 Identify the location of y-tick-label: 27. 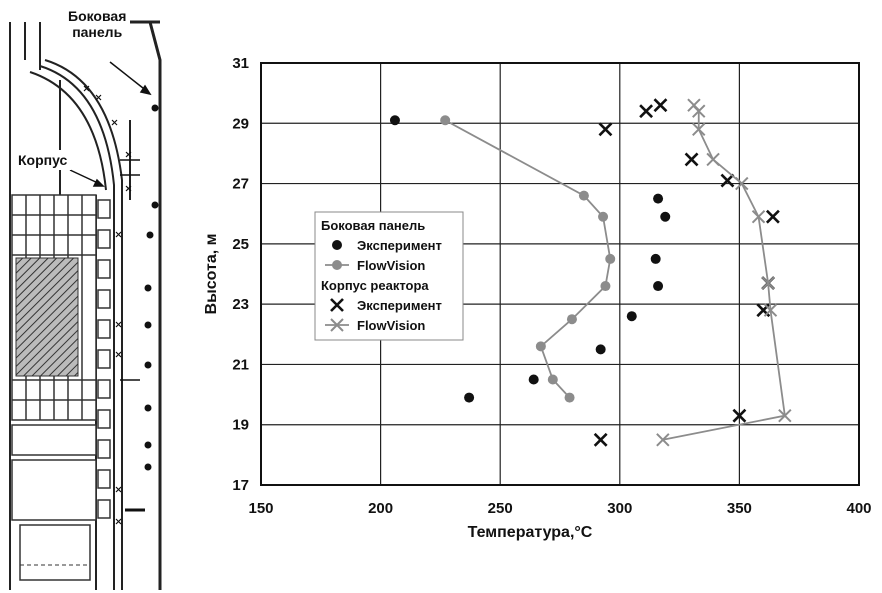
(240, 184).